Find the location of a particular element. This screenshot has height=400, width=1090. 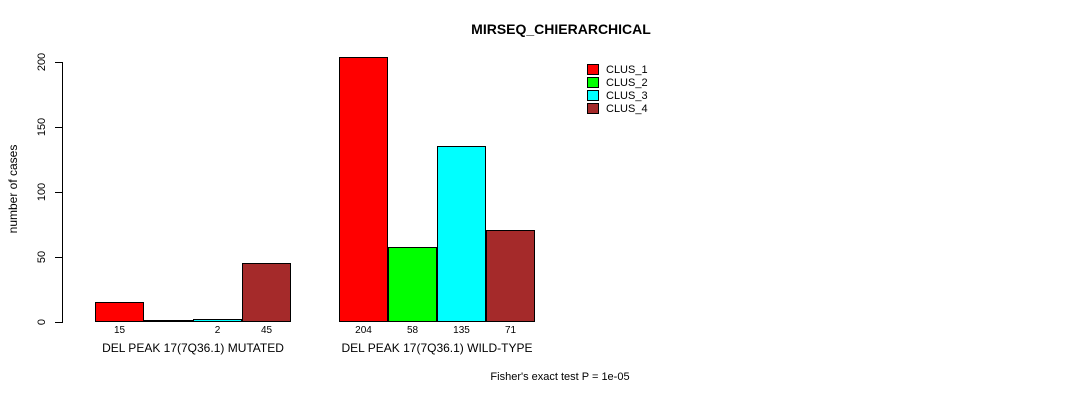

y-tick-label: 0 is located at coordinates (42, 322).